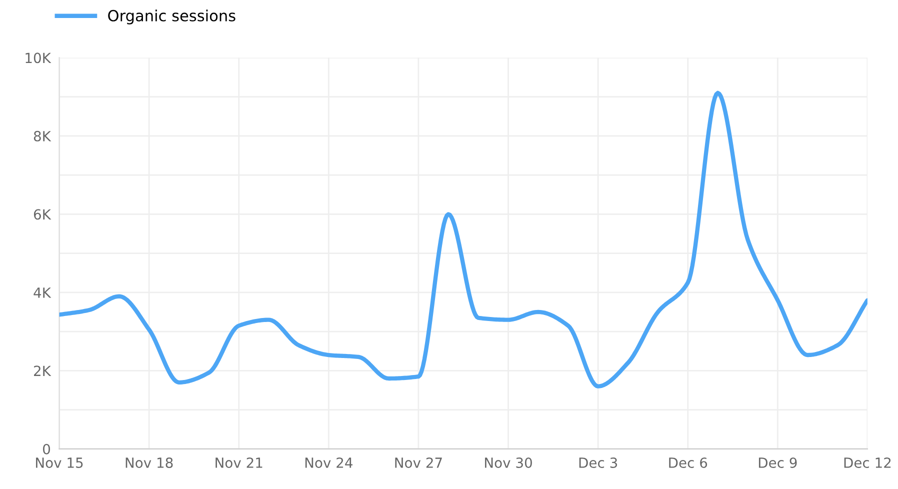  What do you see at coordinates (328, 462) in the screenshot?
I see `x-tick-label: Nov 24` at bounding box center [328, 462].